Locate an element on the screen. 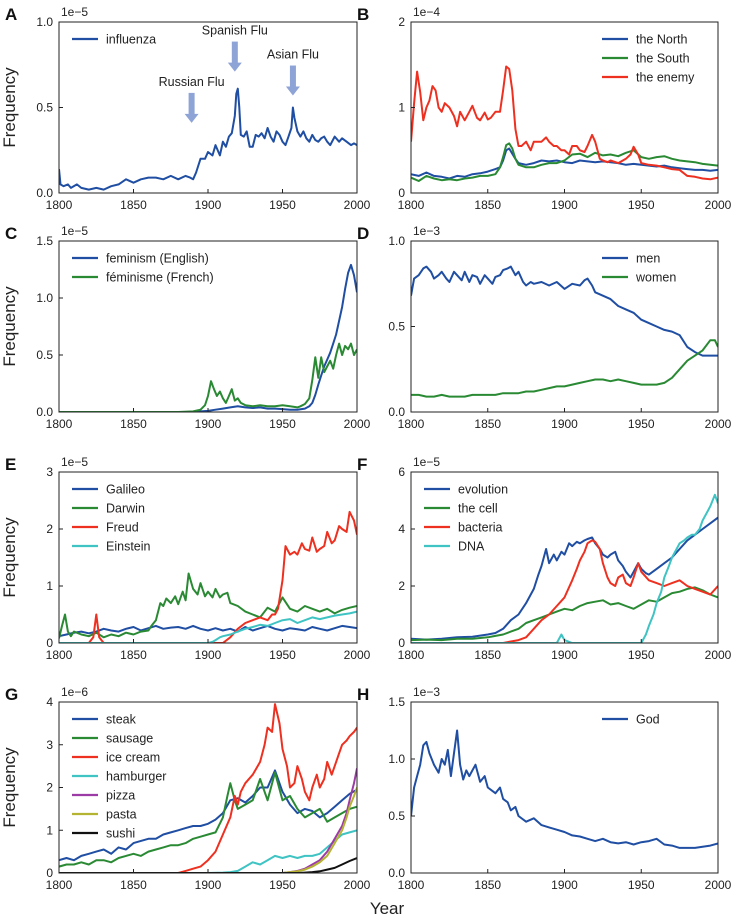  x-tick-label-b: 1950 is located at coordinates (641, 205).